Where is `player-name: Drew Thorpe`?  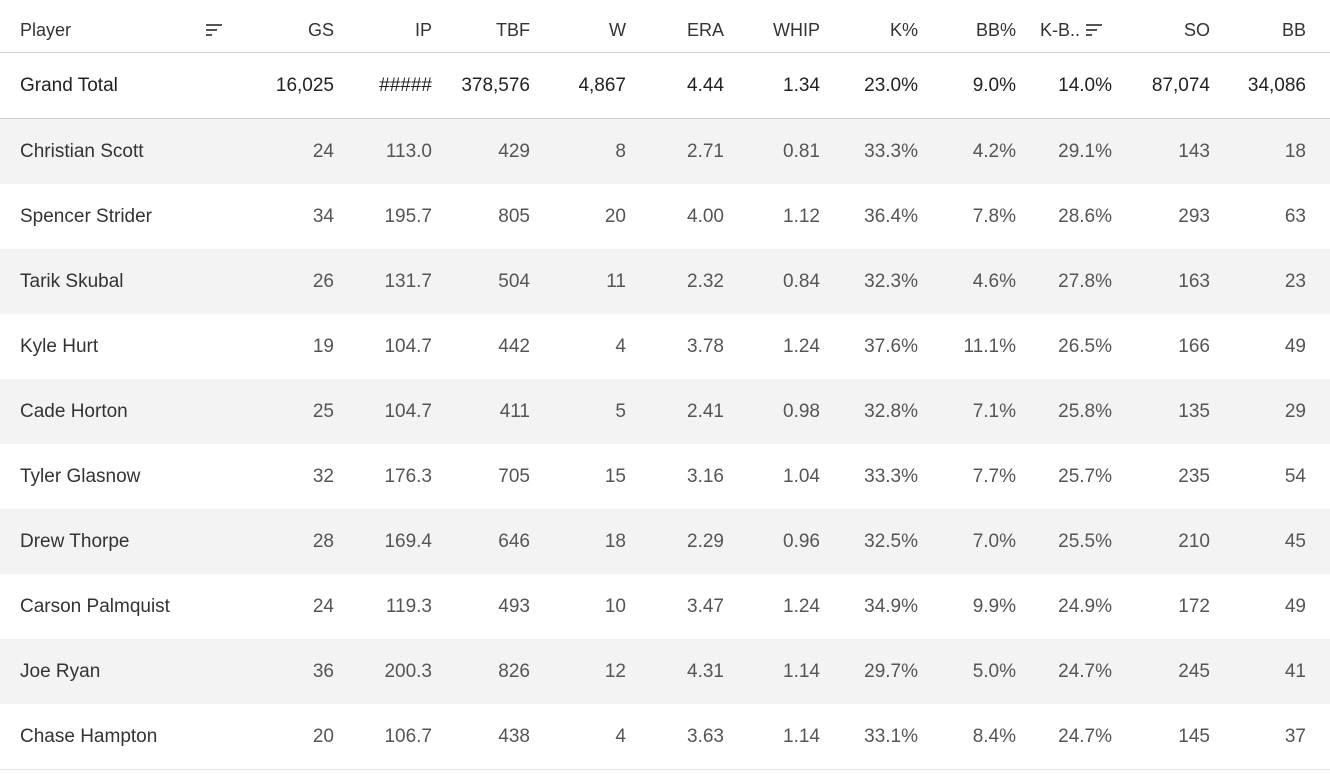 player-name: Drew Thorpe is located at coordinates (75, 541).